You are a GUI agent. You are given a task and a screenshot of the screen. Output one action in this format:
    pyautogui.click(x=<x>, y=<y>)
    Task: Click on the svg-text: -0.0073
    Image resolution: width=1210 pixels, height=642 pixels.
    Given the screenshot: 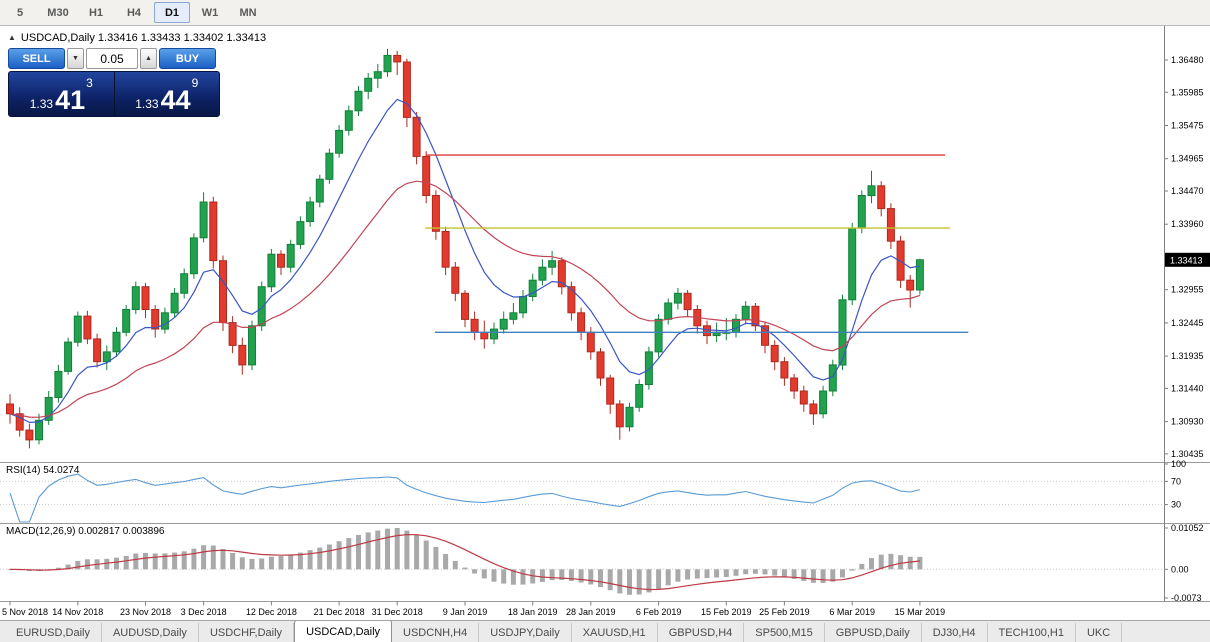 What is the action you would take?
    pyautogui.click(x=1186, y=598)
    